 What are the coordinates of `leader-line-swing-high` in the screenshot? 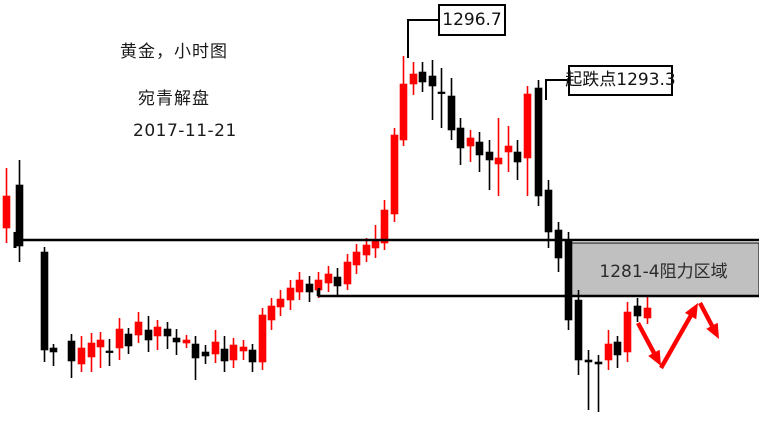 It's located at (423, 38).